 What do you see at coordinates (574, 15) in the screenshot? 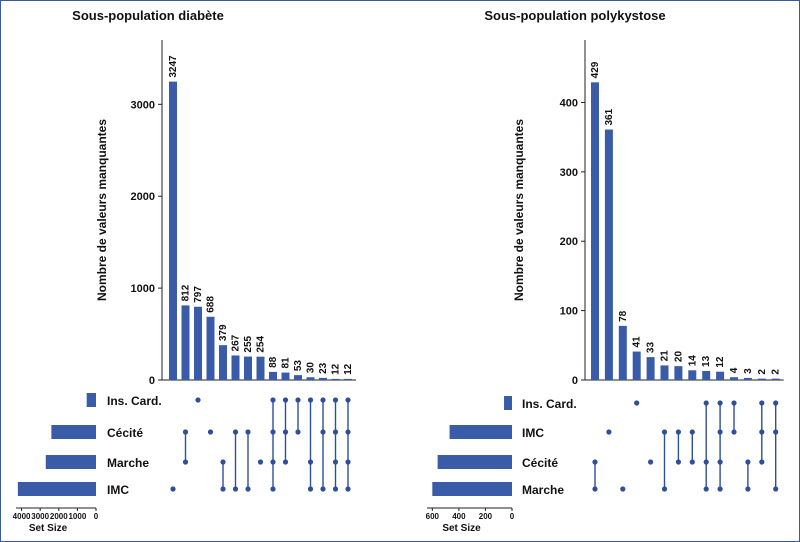
I see `chart-title: Sous-population polykystose` at bounding box center [574, 15].